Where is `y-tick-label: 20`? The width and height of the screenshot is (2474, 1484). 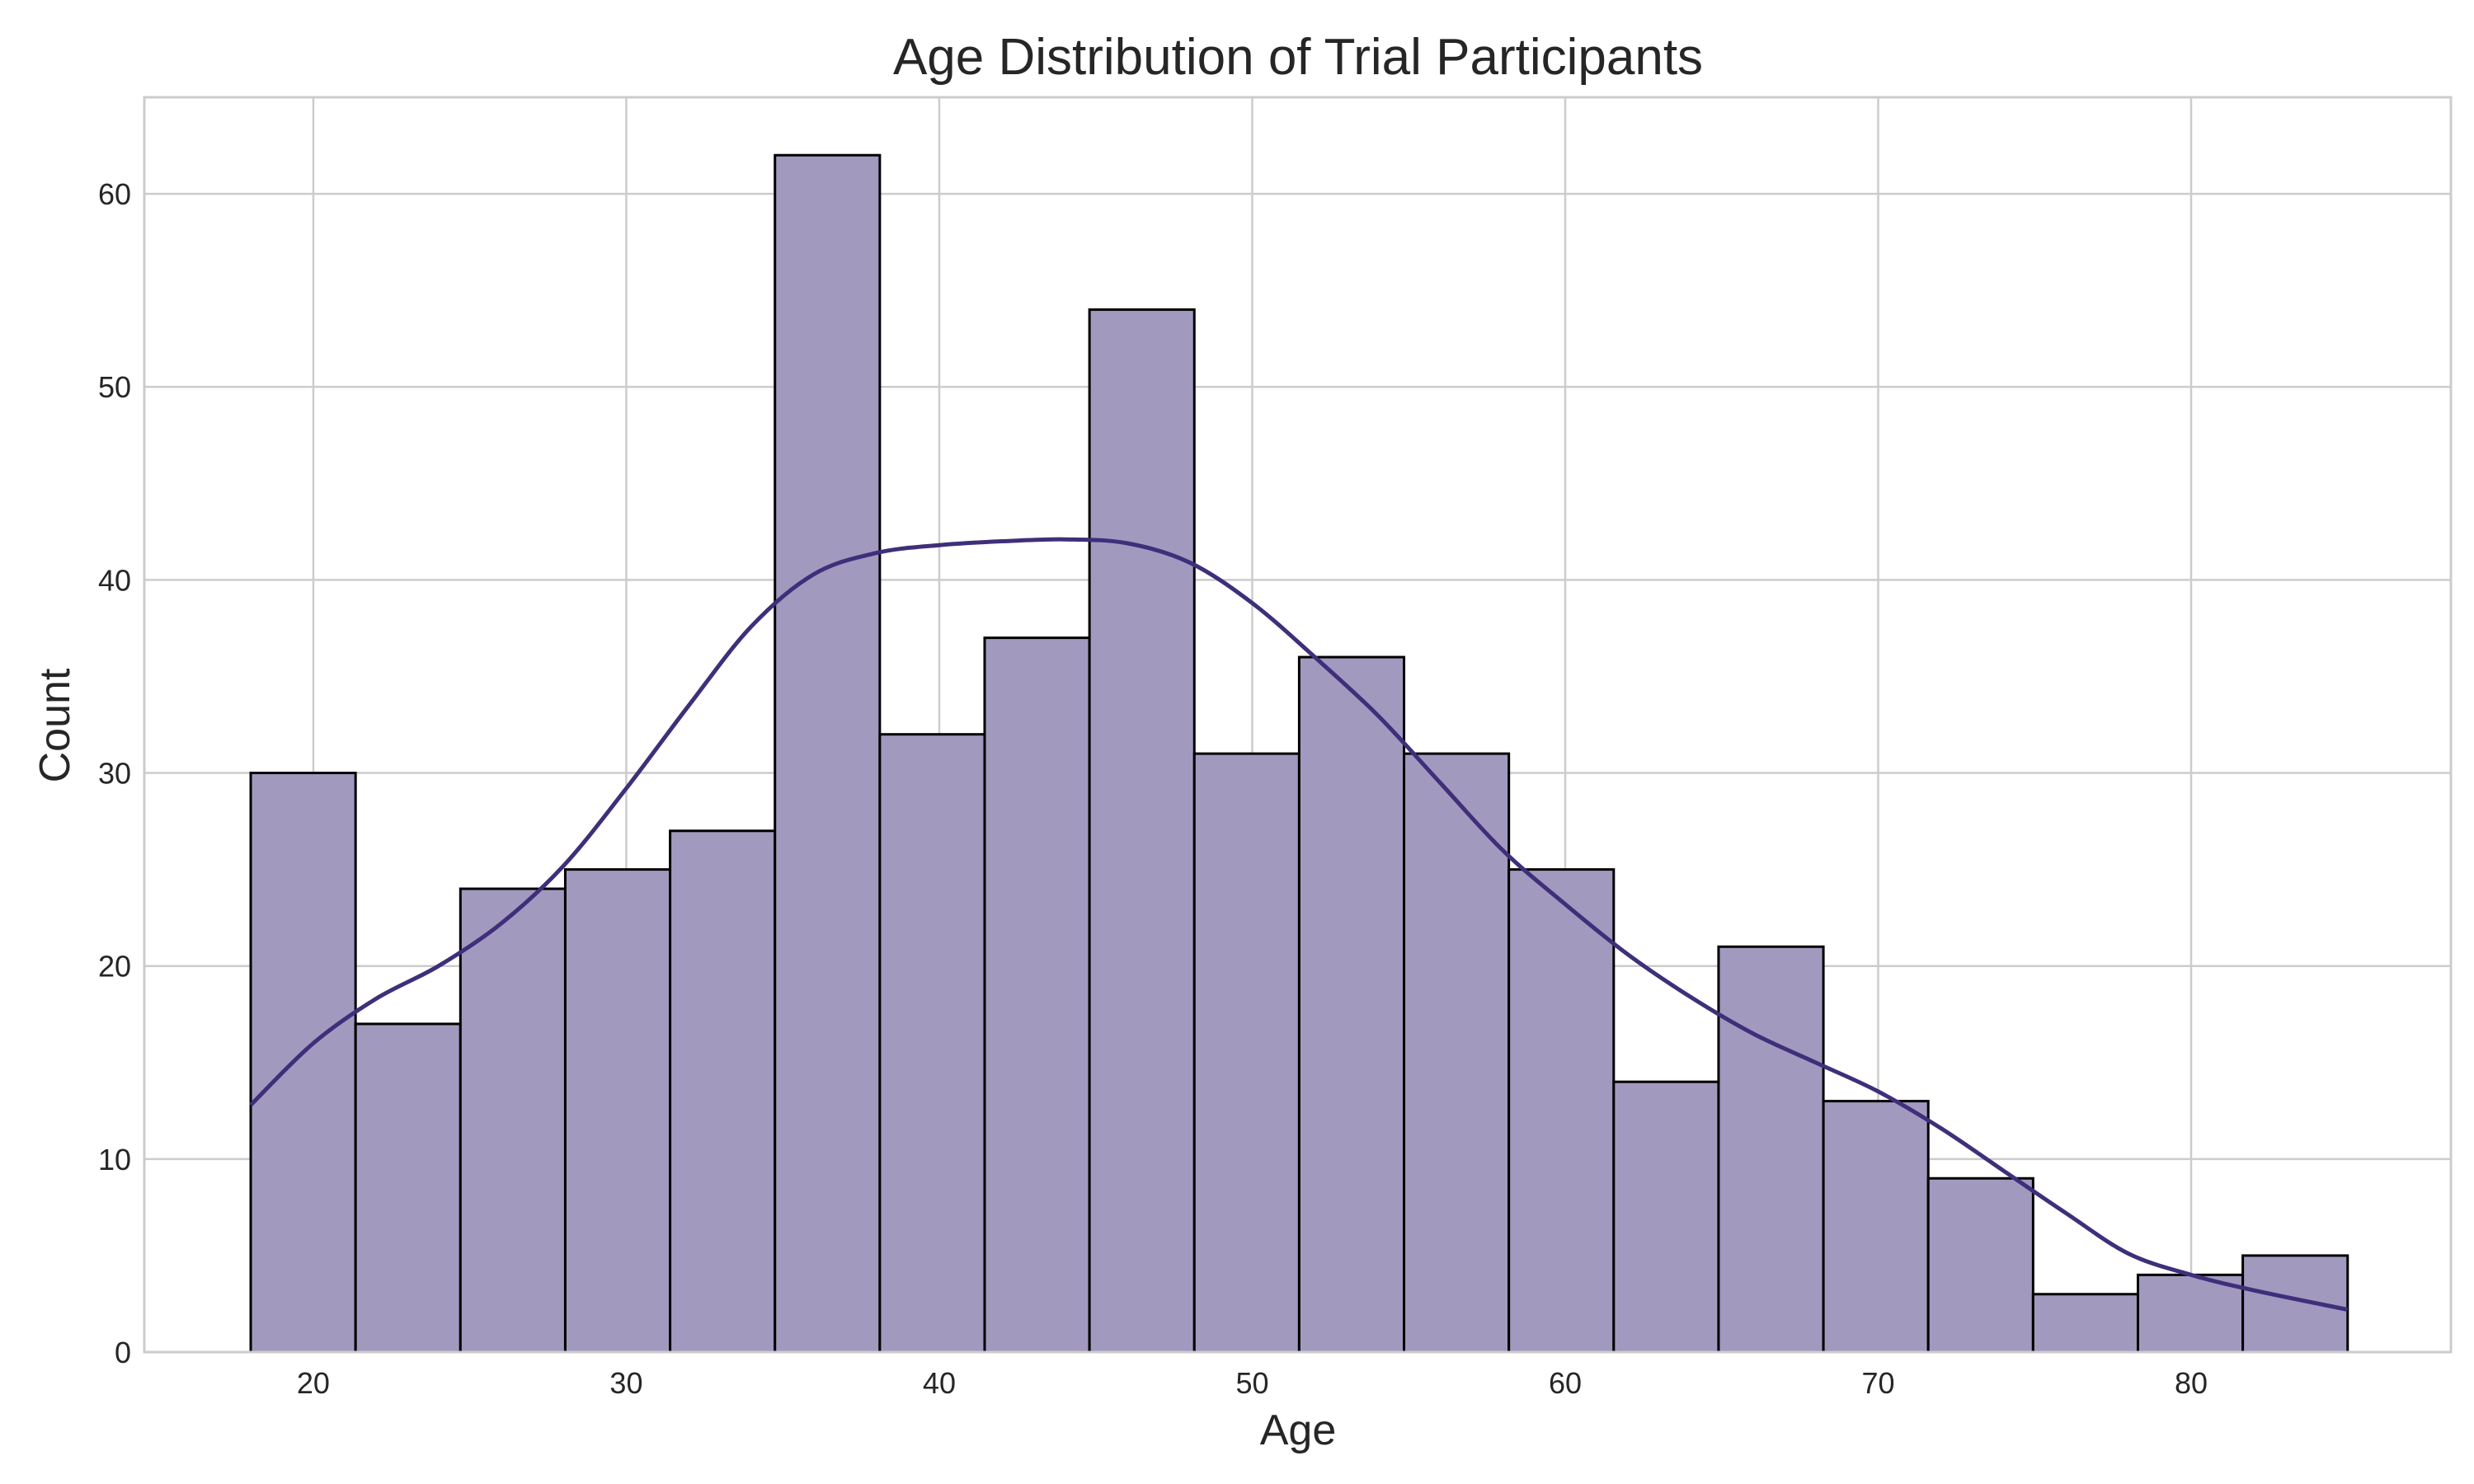 y-tick-label: 20 is located at coordinates (114, 967).